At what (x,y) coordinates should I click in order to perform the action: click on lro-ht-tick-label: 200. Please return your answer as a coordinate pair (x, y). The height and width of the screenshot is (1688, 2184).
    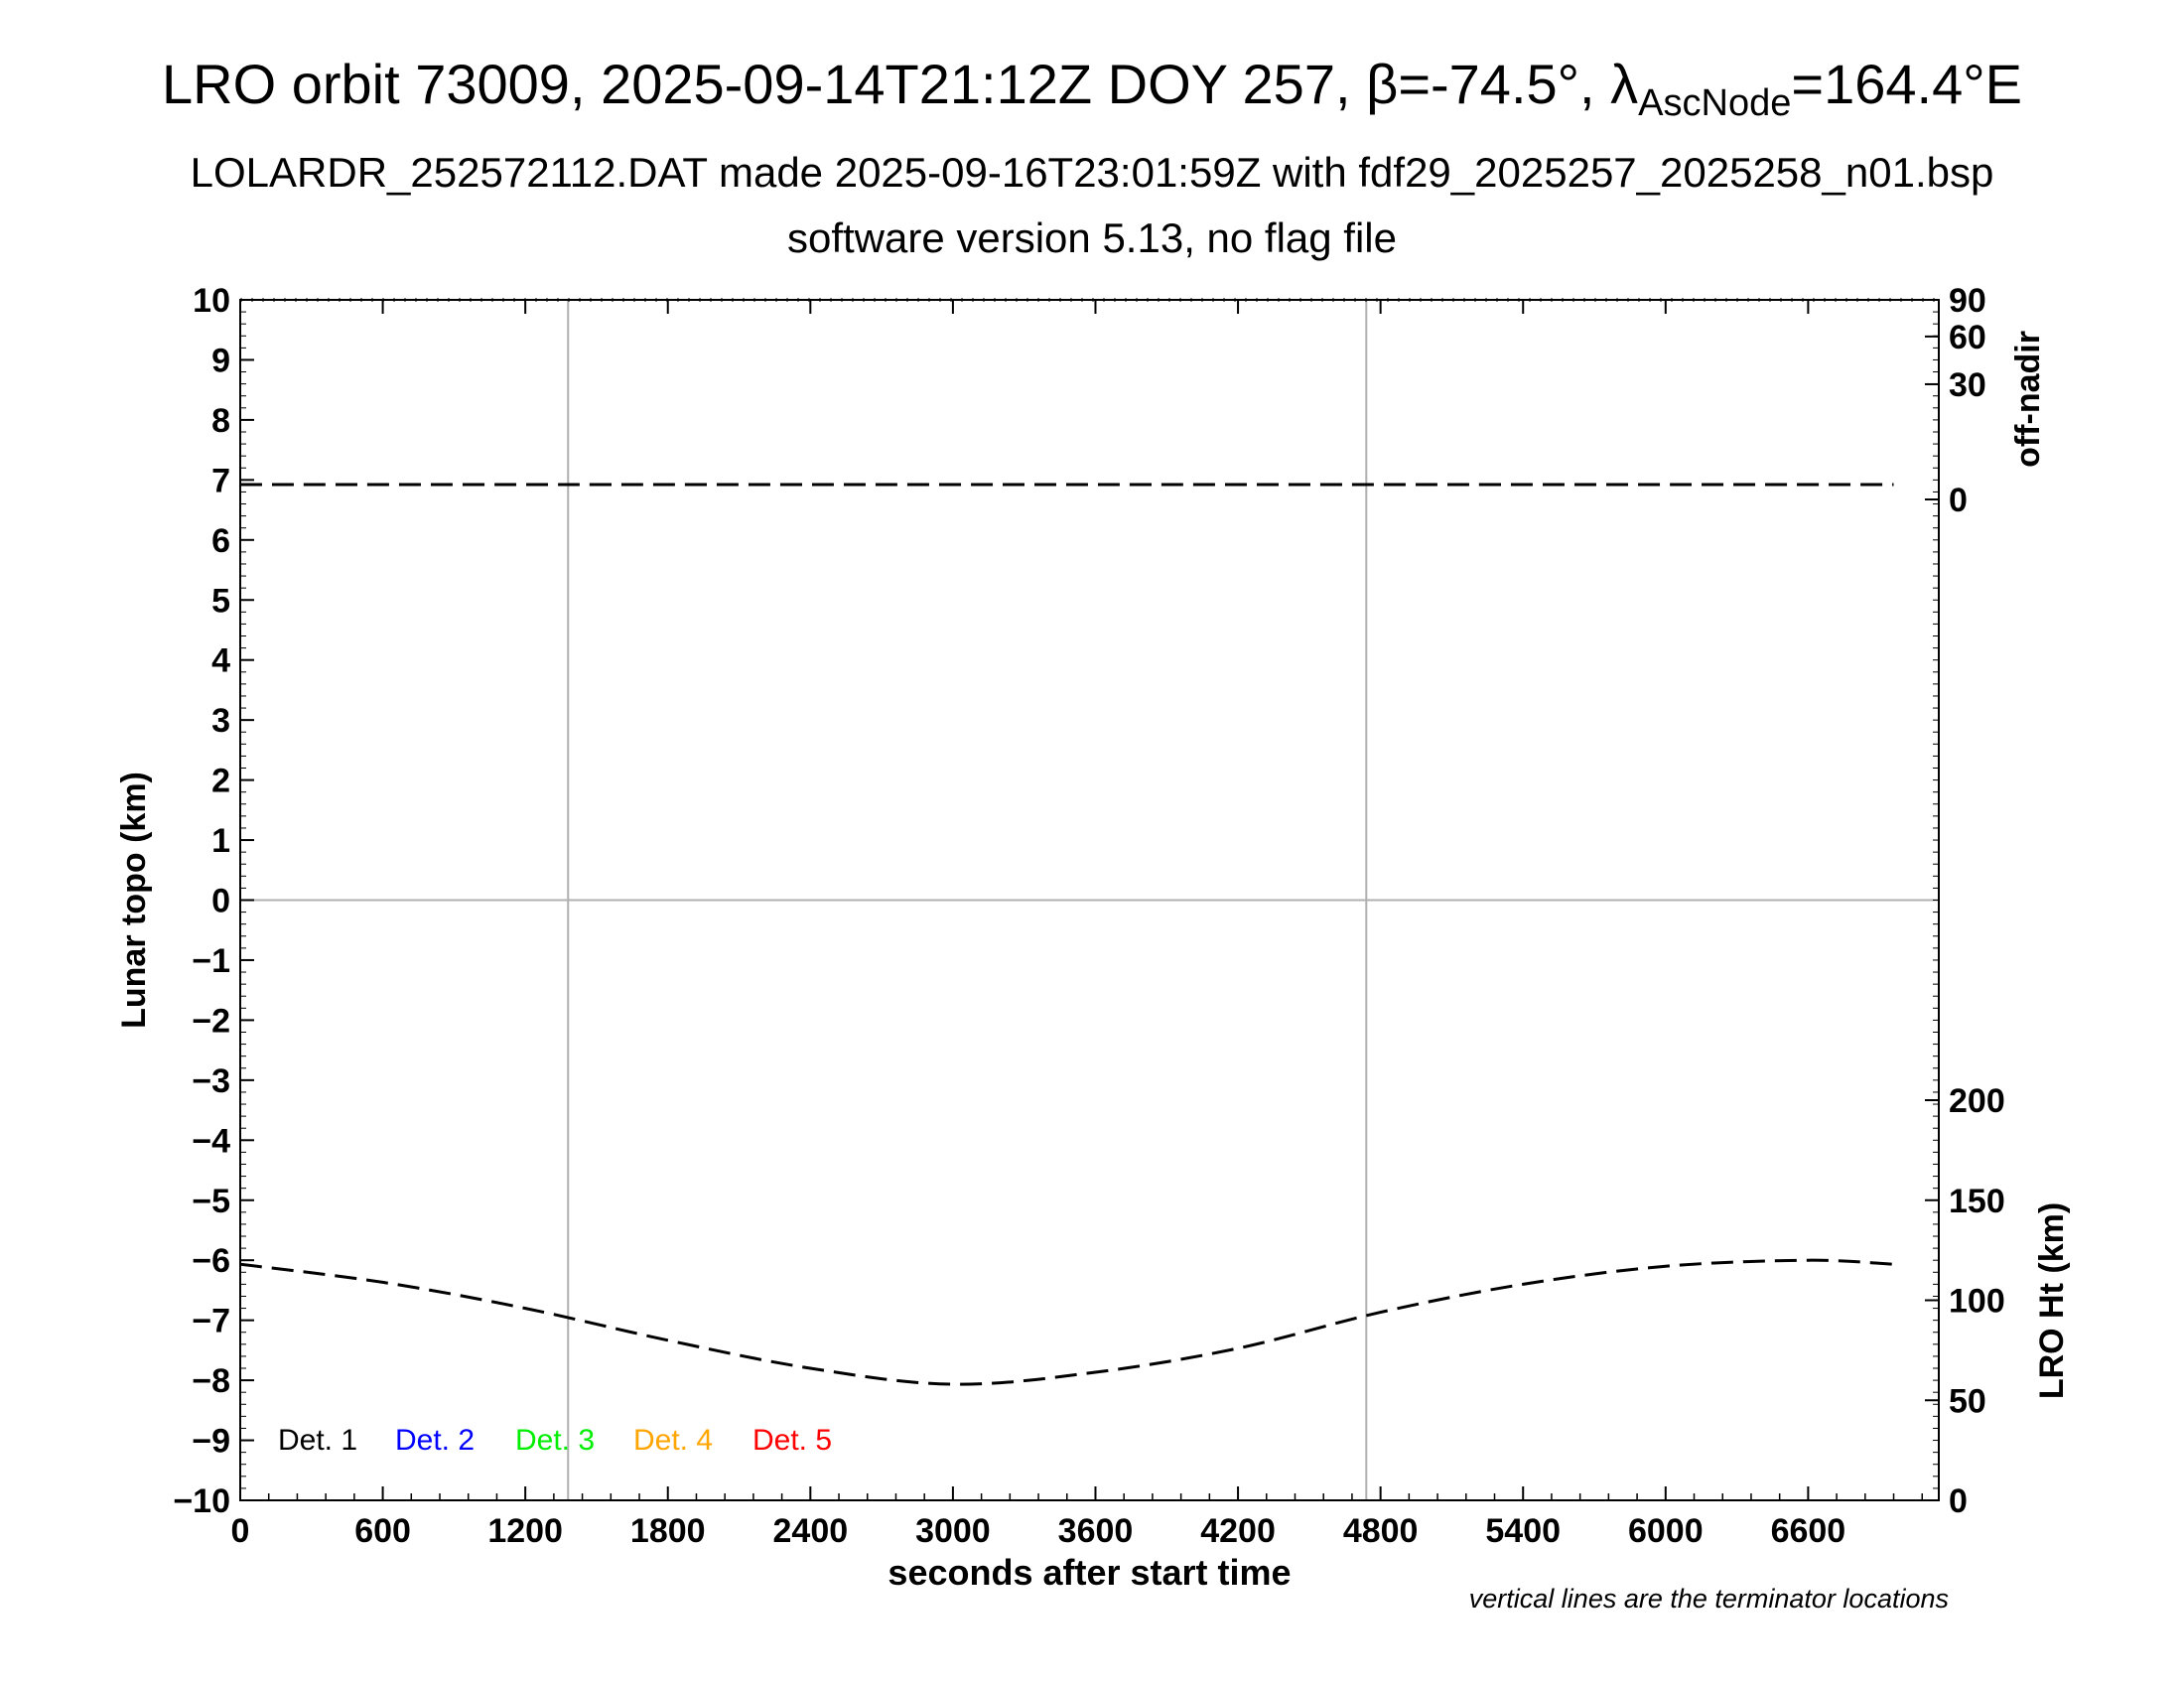
    Looking at the image, I should click on (1977, 1101).